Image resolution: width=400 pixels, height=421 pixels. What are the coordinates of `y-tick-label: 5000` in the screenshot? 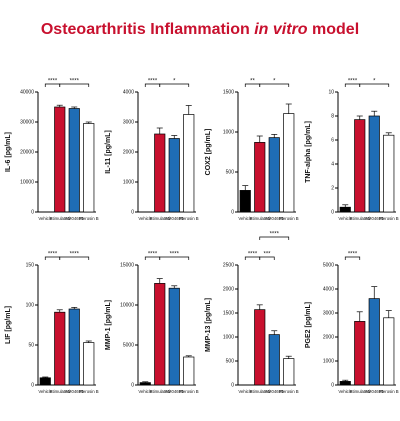 It's located at (128, 345).